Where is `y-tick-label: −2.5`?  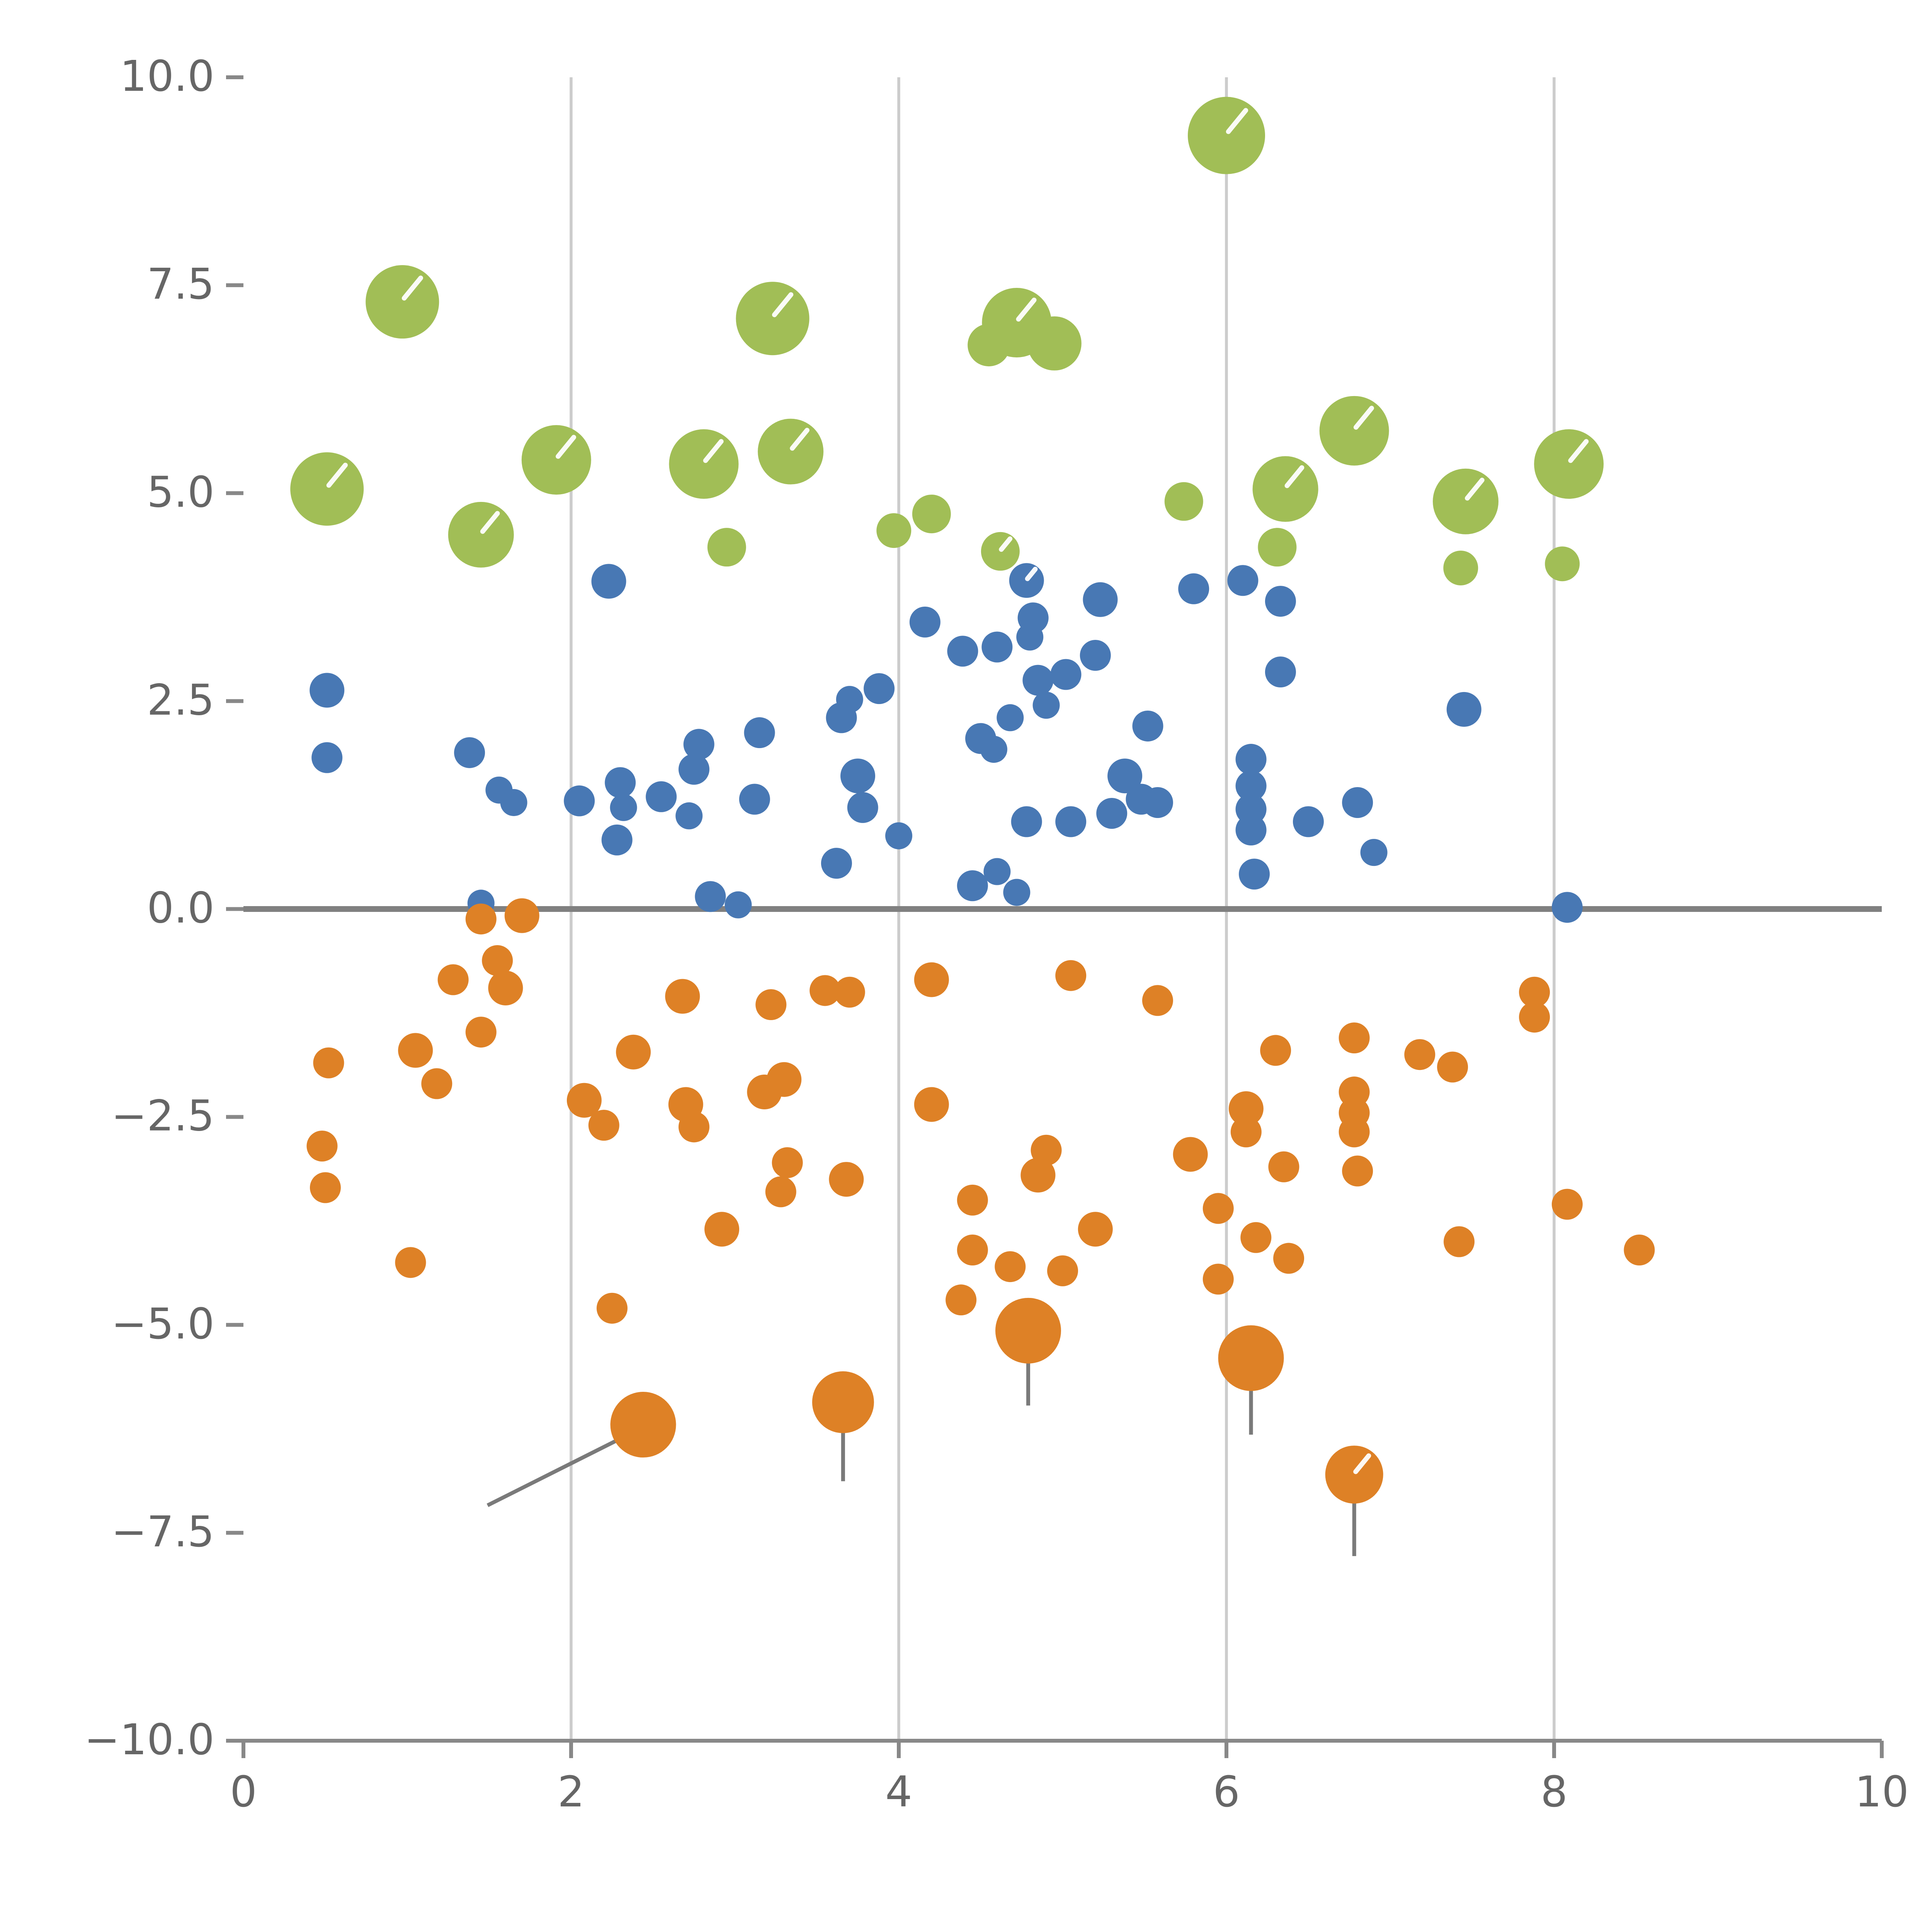
y-tick-label: −2.5 is located at coordinates (162, 1116).